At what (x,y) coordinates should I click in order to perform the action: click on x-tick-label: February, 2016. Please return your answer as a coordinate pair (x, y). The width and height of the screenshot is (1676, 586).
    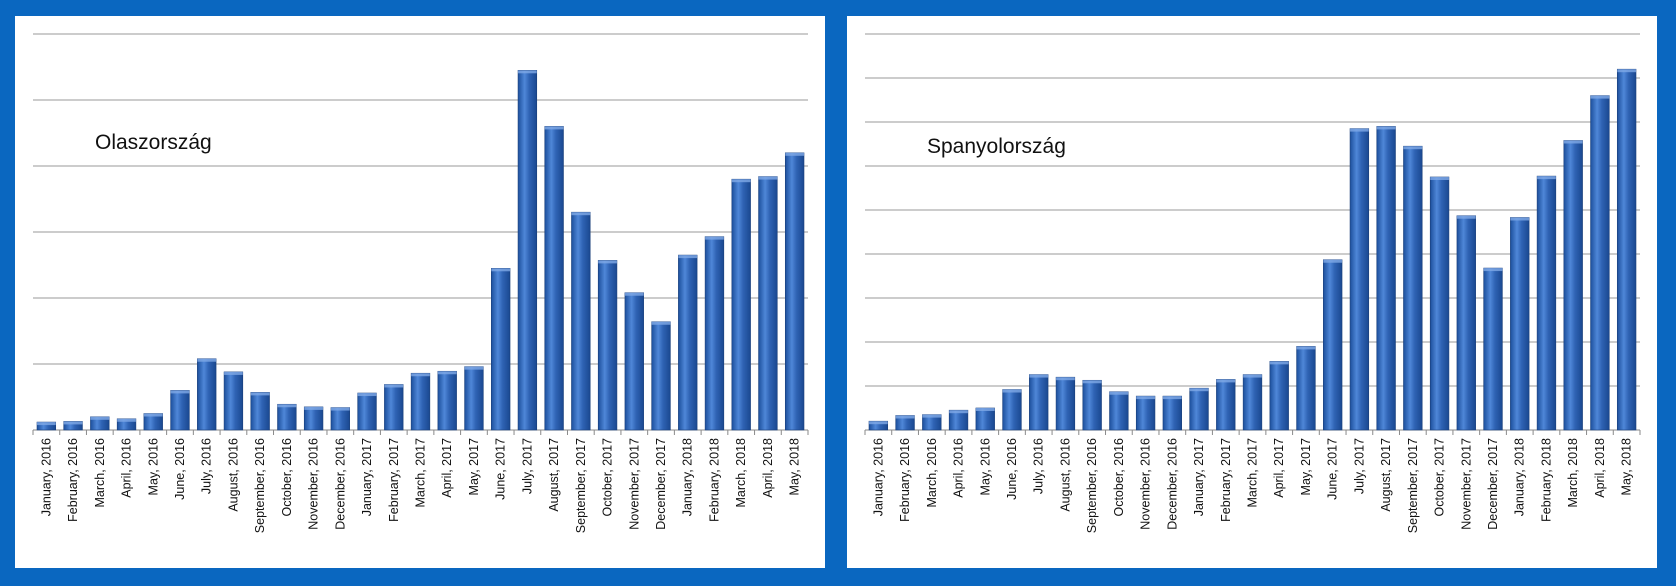
    Looking at the image, I should click on (73, 480).